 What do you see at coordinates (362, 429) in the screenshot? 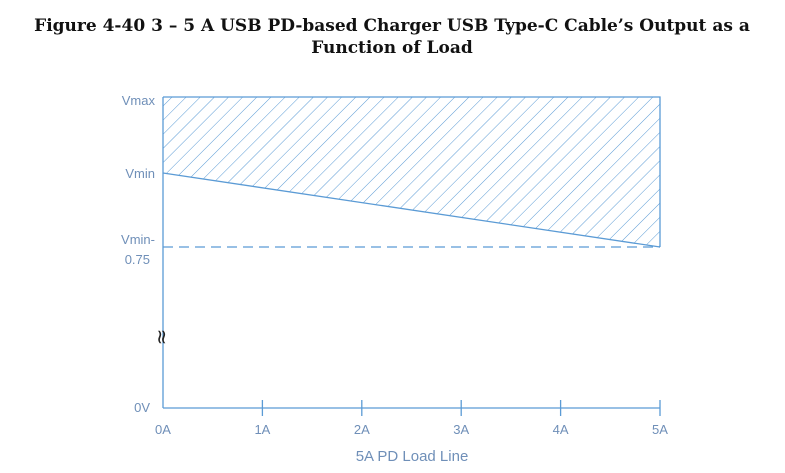
I see `x-label: 2A` at bounding box center [362, 429].